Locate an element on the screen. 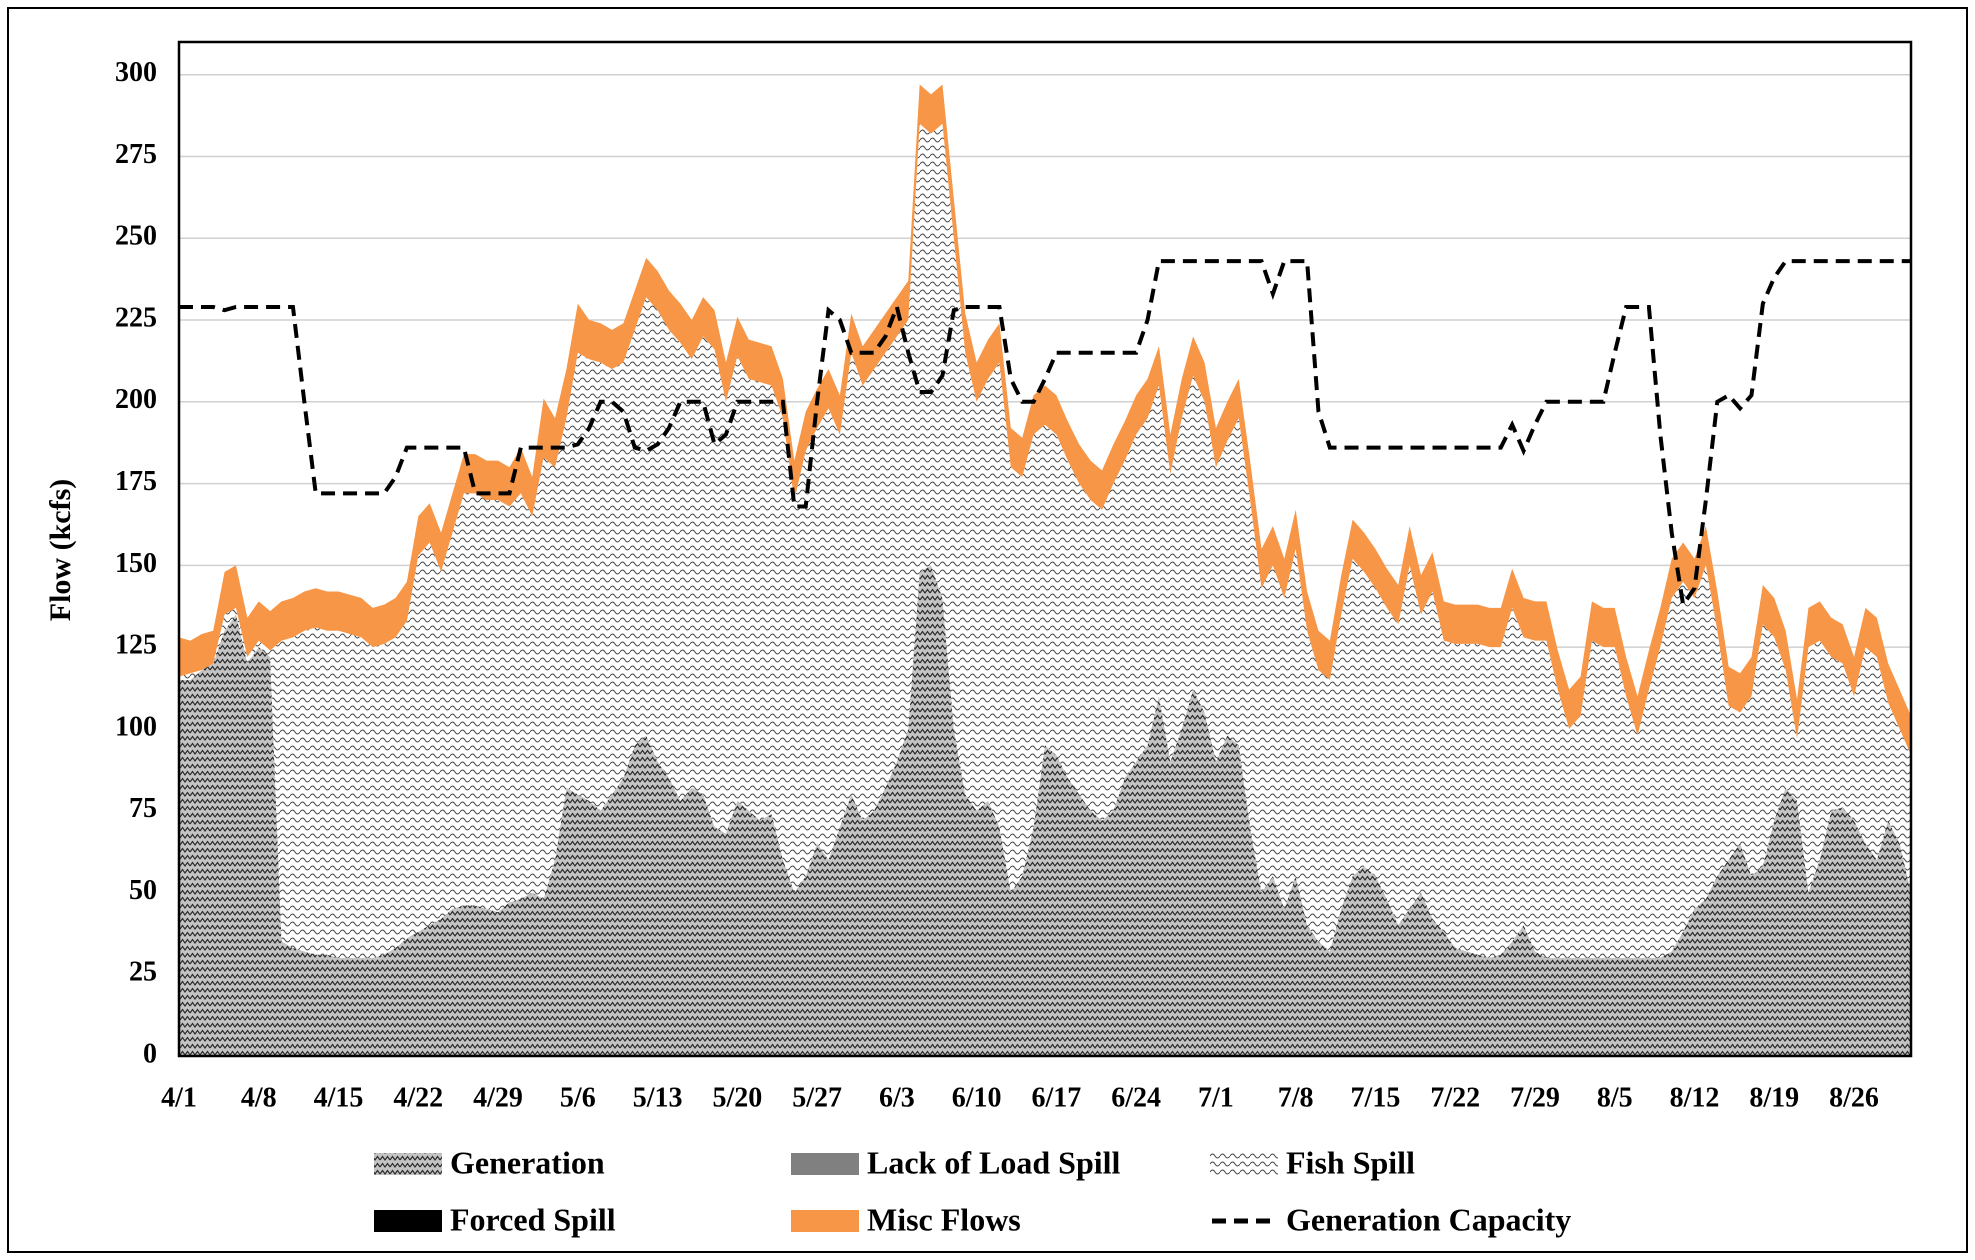 The image size is (1975, 1260). y-tick-label: 50 is located at coordinates (143, 890).